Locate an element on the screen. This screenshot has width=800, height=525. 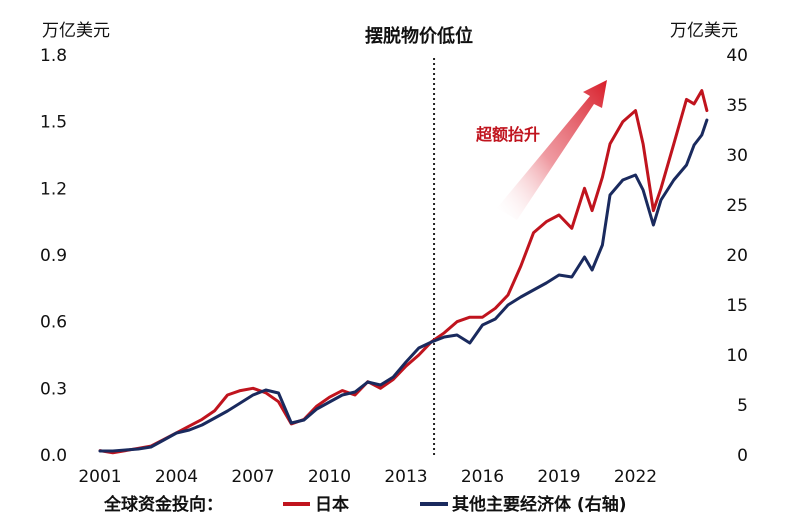
x-tick-label: 2022 is located at coordinates (635, 477).